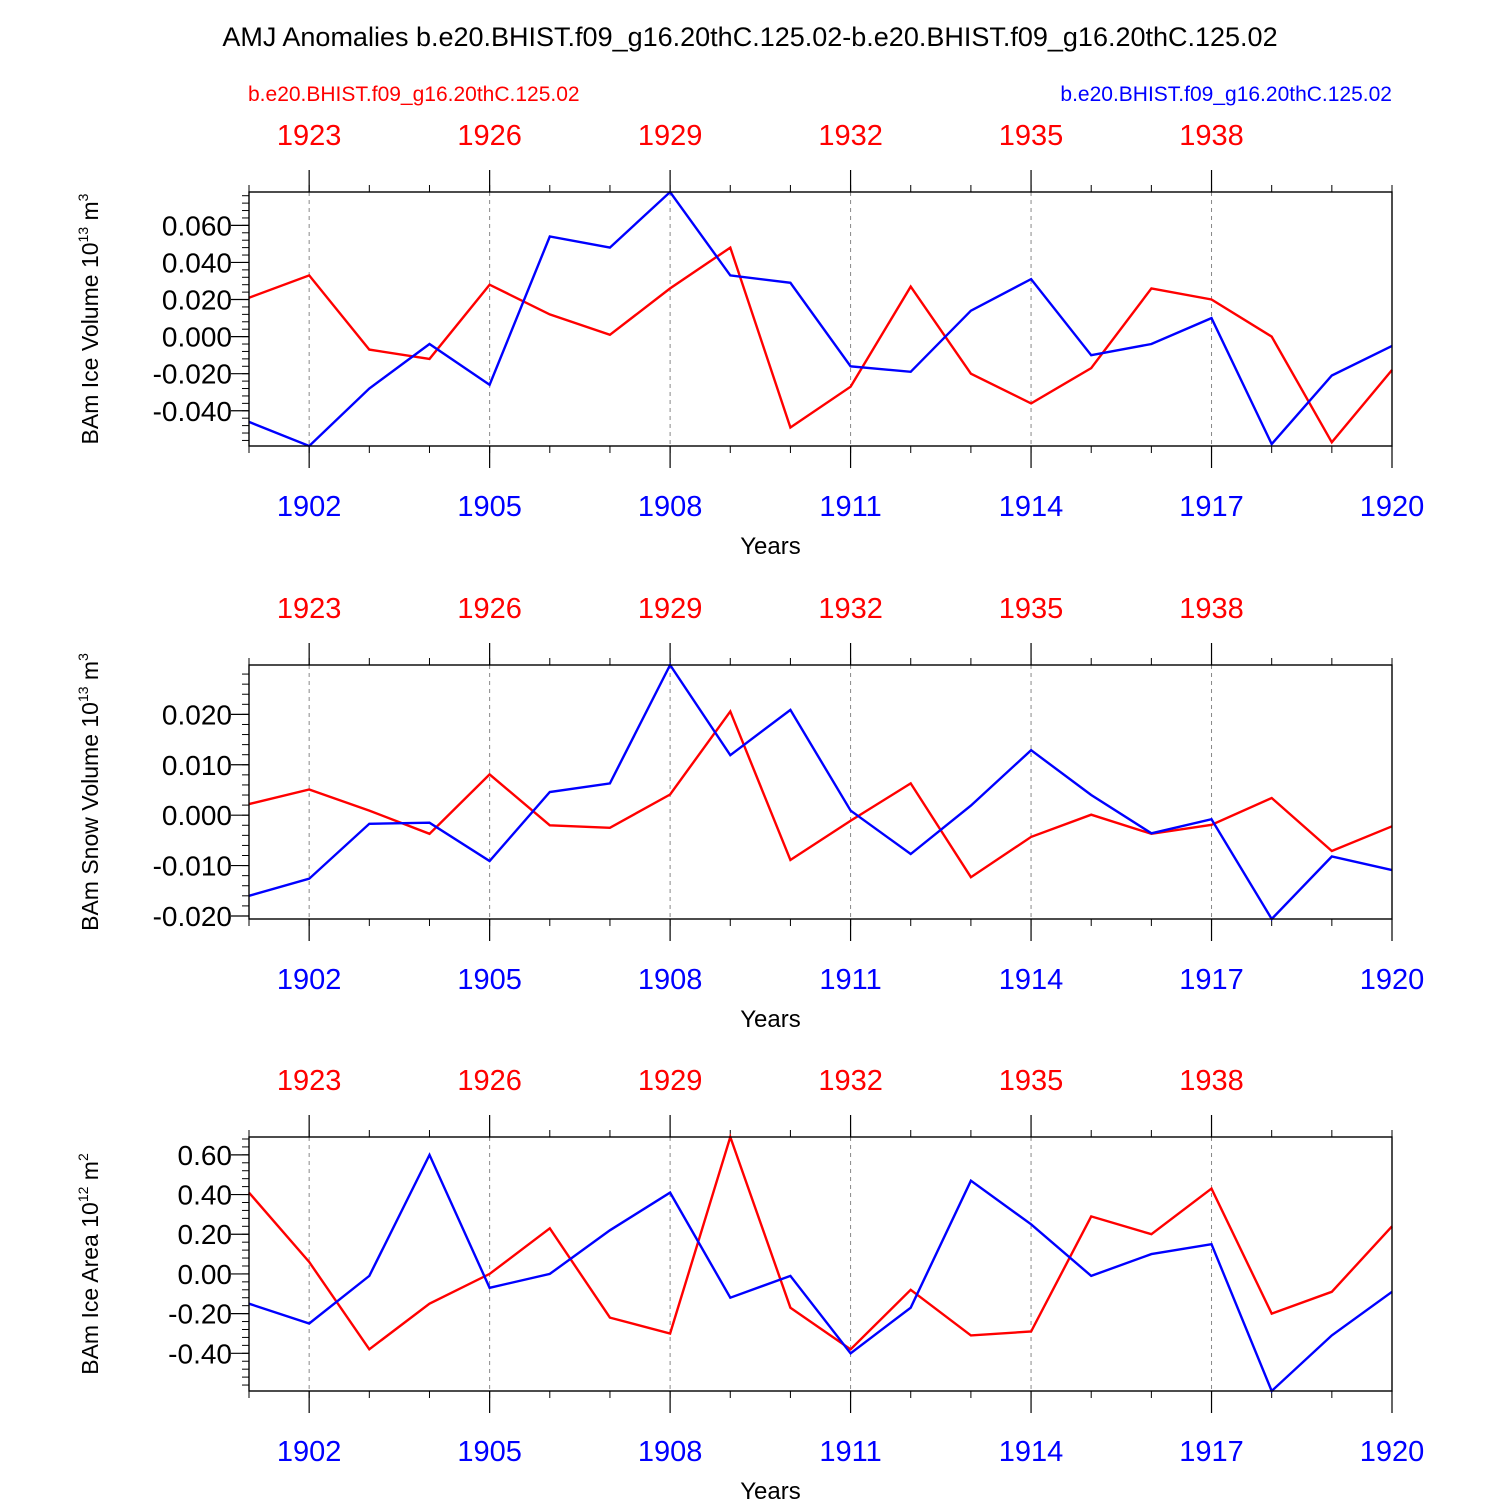 Image resolution: width=1500 pixels, height=1500 pixels. What do you see at coordinates (1226, 94) in the screenshot?
I see `legend-right-label: b.e20.BHIST.f09_g16.20thC.125.02` at bounding box center [1226, 94].